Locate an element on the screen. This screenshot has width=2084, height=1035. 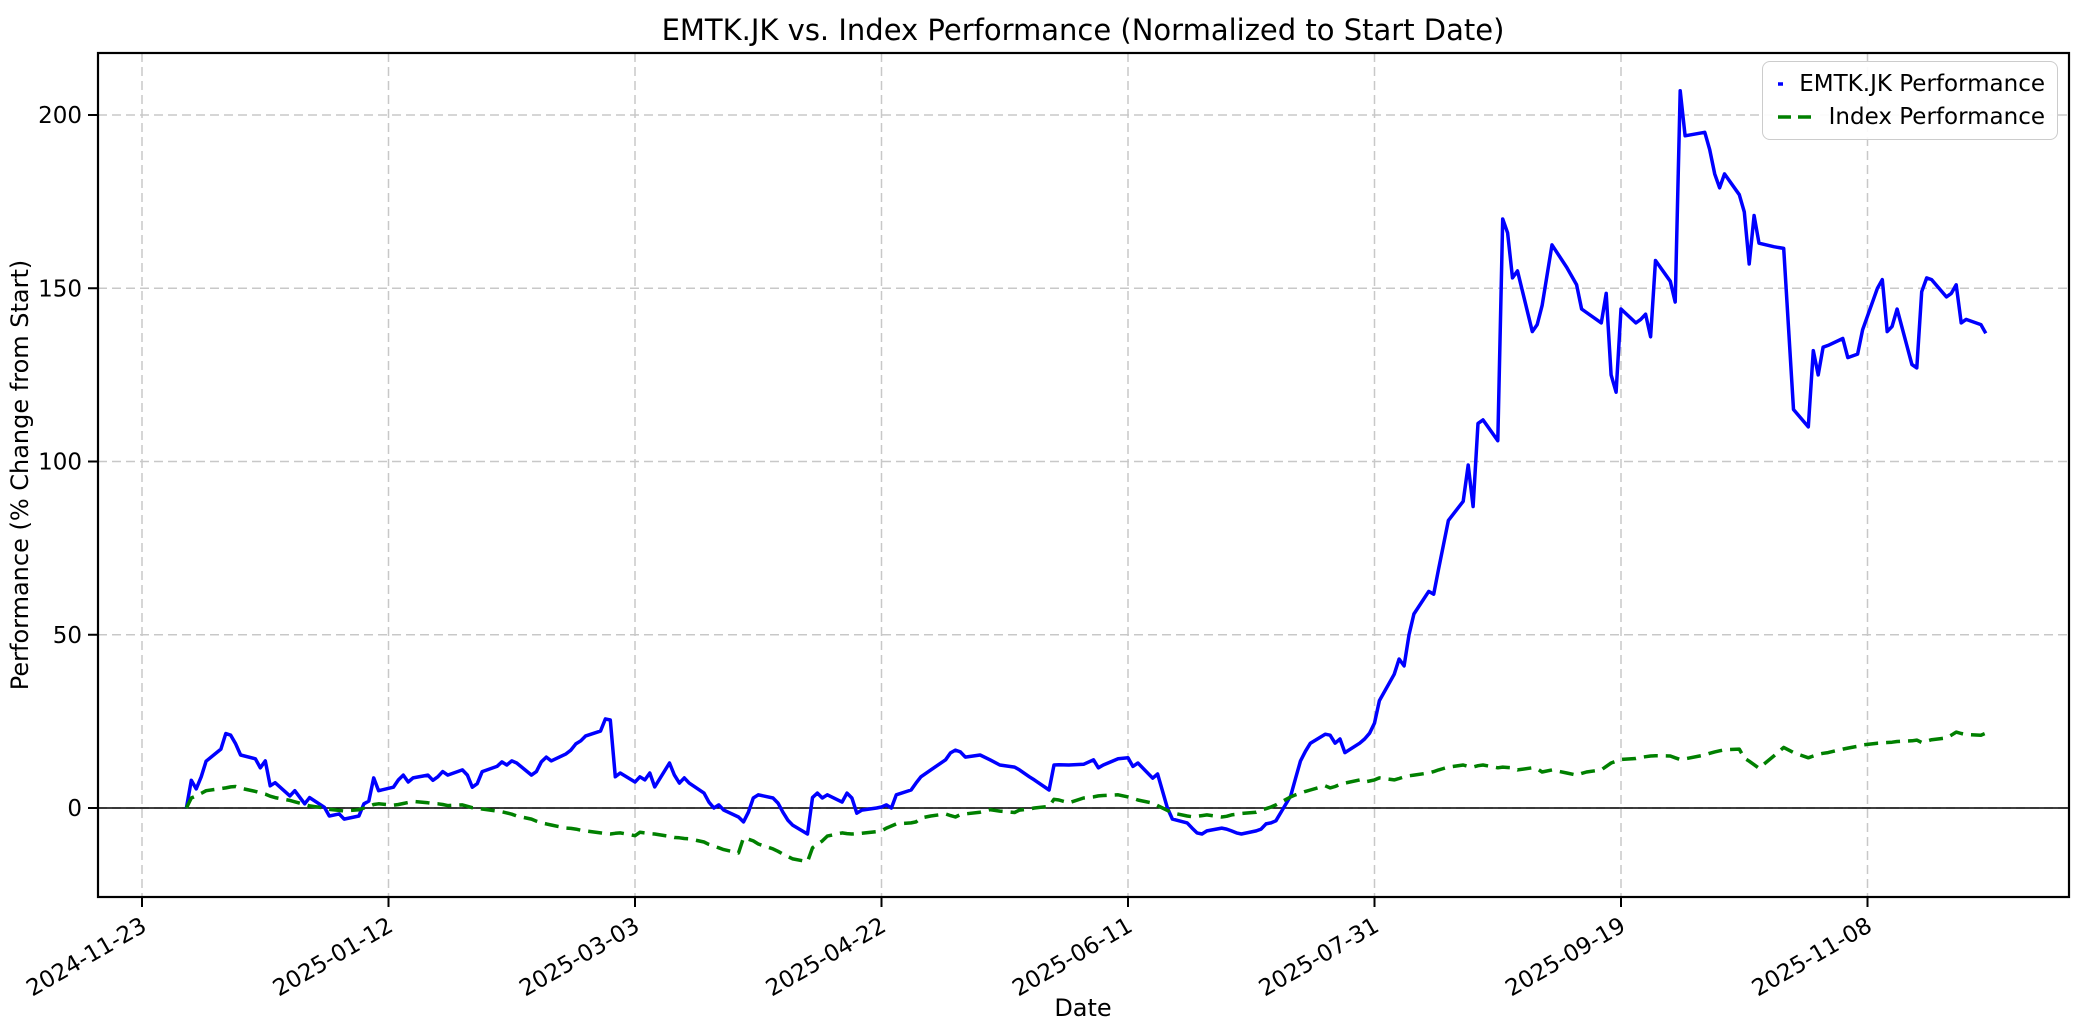
y-axis-label: Performance (% Change from Start) is located at coordinates (20, 475).